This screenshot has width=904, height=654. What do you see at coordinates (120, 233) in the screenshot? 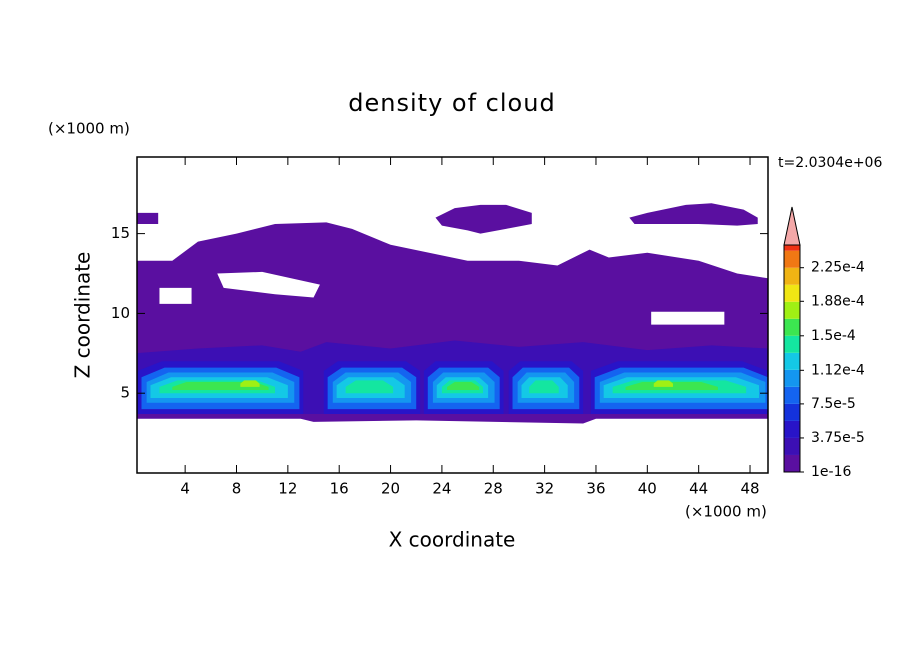
I see `y-tick-label: 15` at bounding box center [120, 233].